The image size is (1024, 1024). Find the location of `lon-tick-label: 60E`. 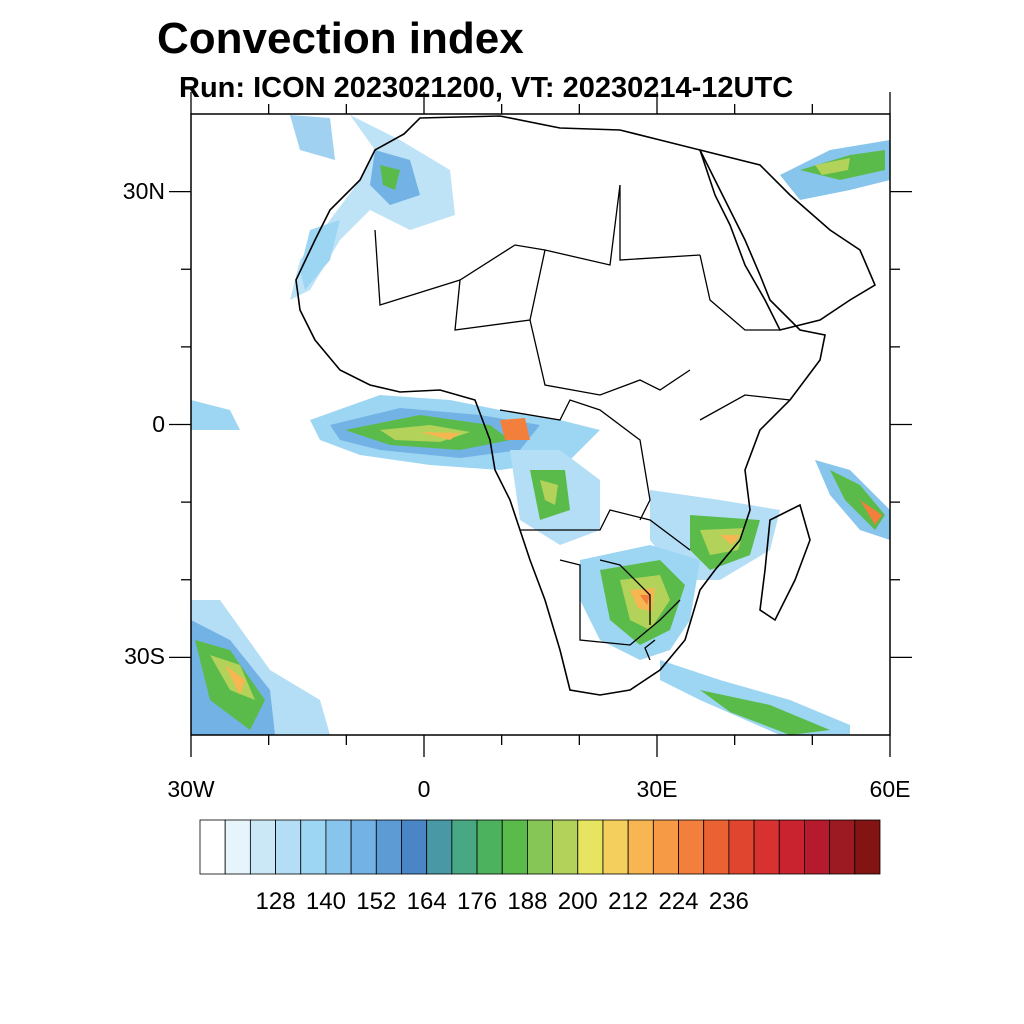

lon-tick-label: 60E is located at coordinates (890, 789).